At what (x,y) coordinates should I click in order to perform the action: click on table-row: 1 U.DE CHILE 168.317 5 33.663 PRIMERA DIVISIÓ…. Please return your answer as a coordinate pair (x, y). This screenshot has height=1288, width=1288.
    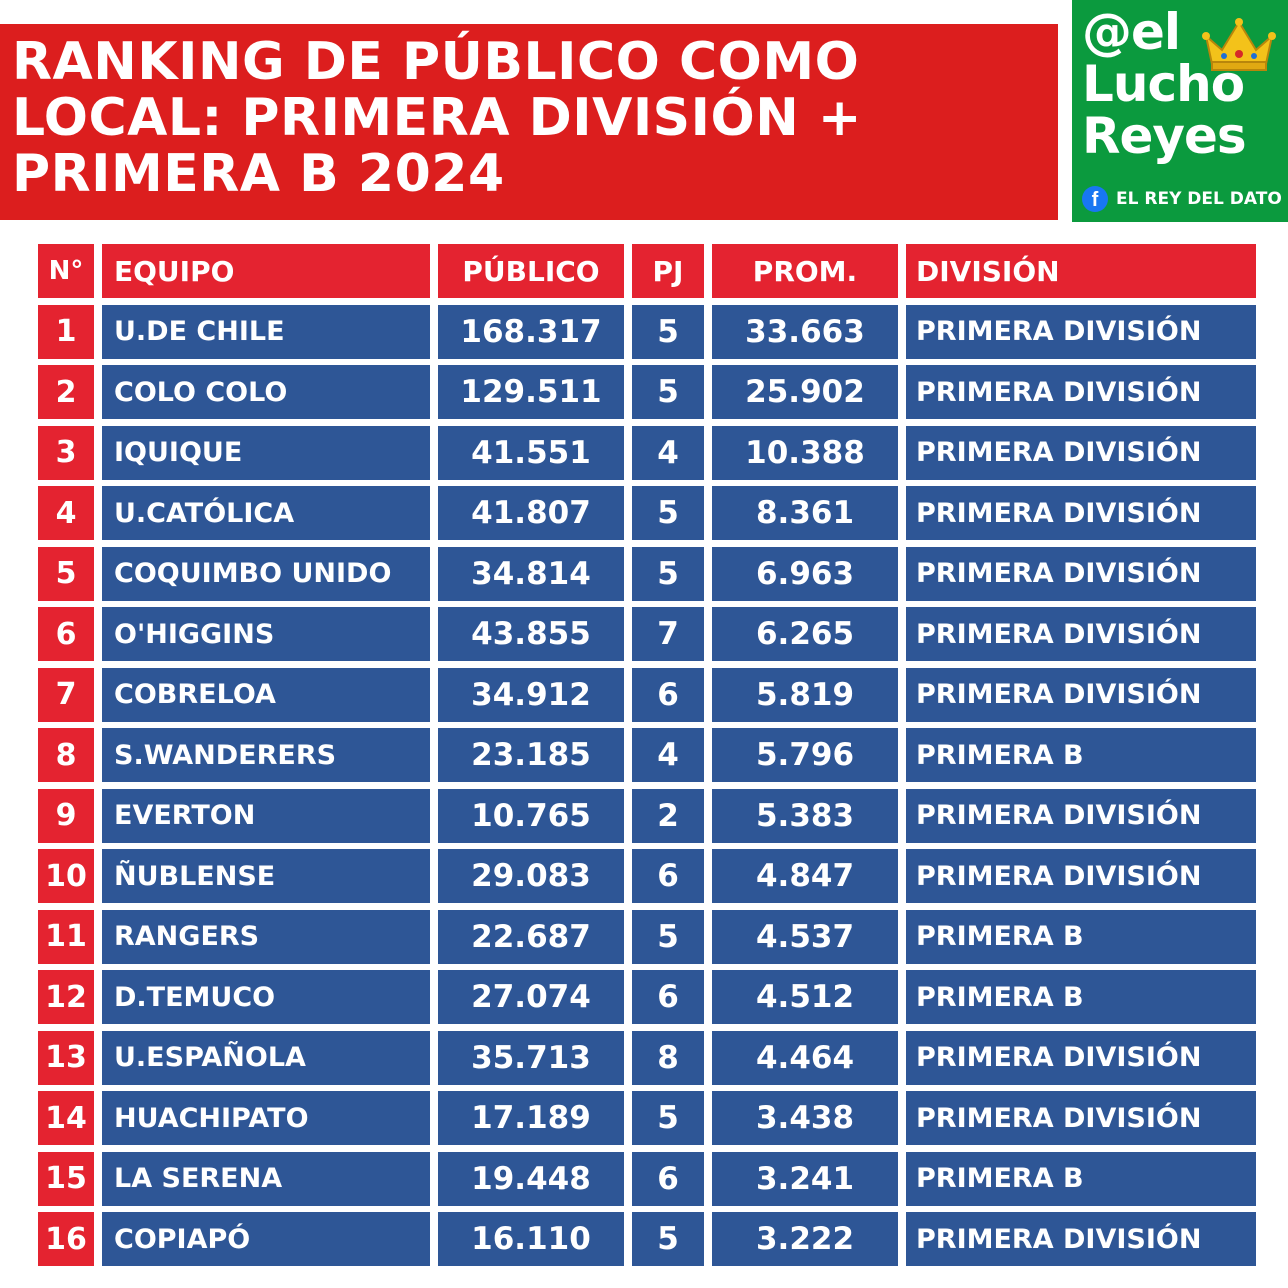
    Looking at the image, I should click on (647, 331).